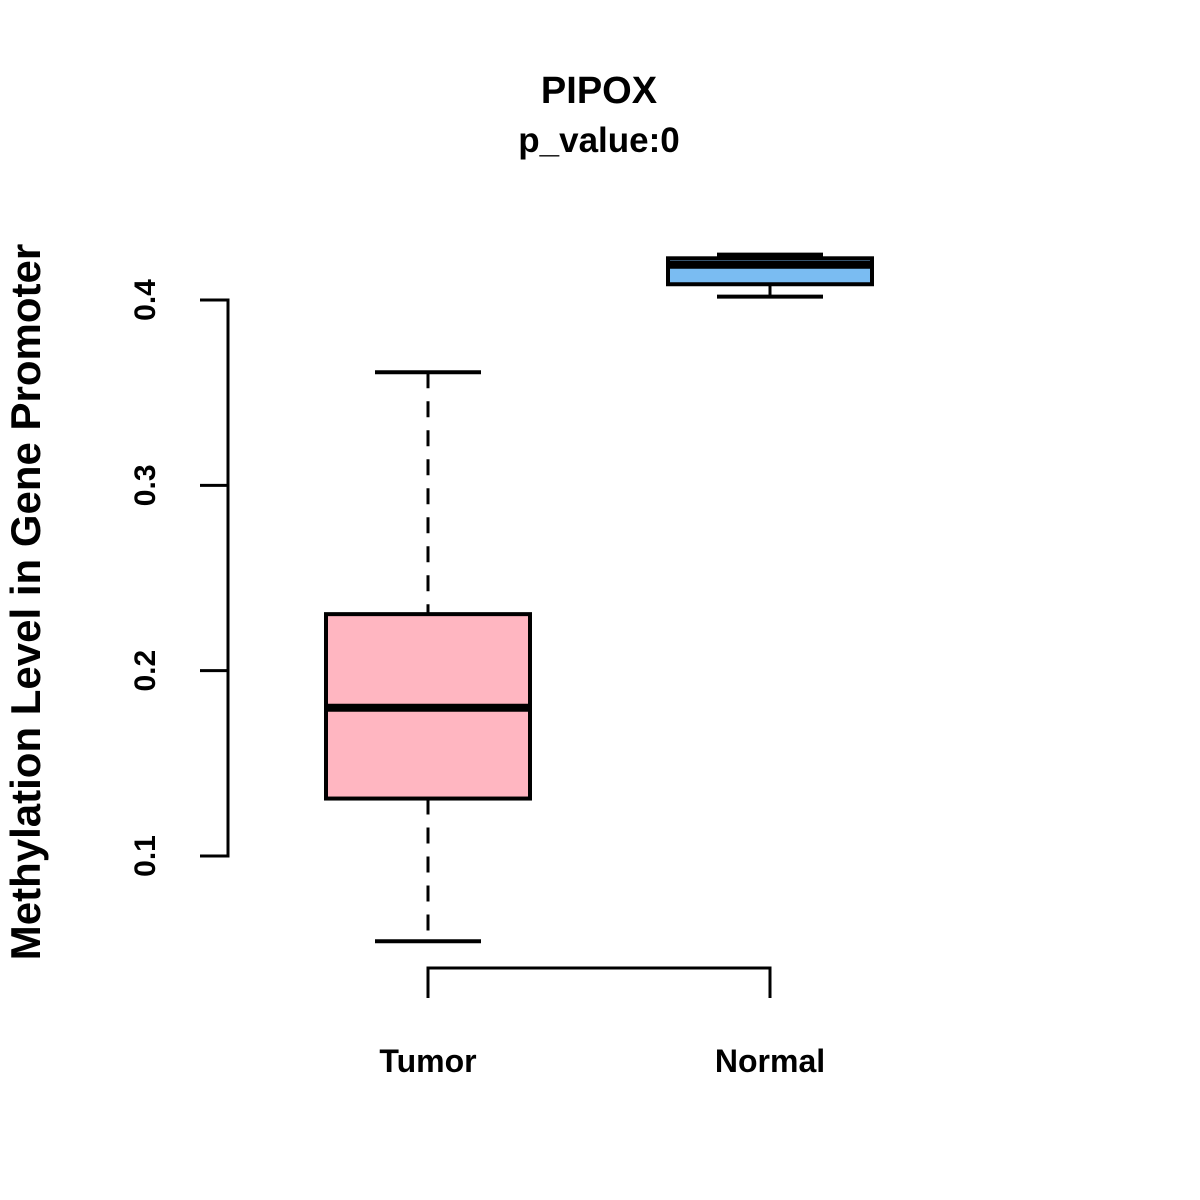 This screenshot has width=1200, height=1200. Describe the element at coordinates (427, 1061) in the screenshot. I see `x-tick-label-tumor: Tumor` at that location.